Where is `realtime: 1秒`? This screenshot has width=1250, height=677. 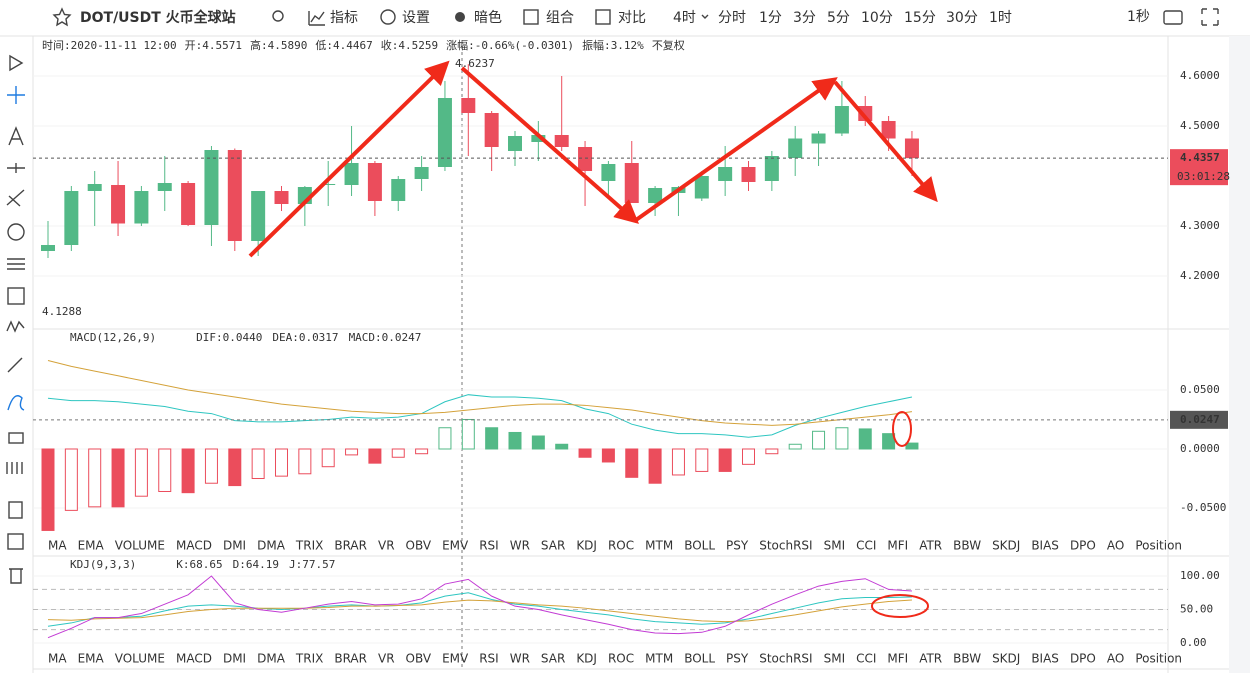
realtime: 1秒 is located at coordinates (1138, 17).